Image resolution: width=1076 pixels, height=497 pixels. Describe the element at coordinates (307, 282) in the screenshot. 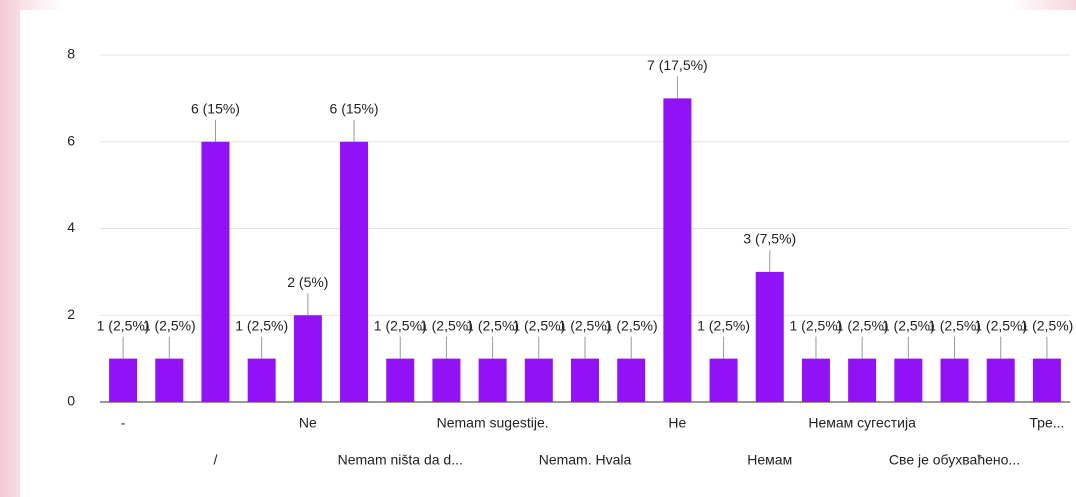

I see `value-label: 2 (5%)` at that location.